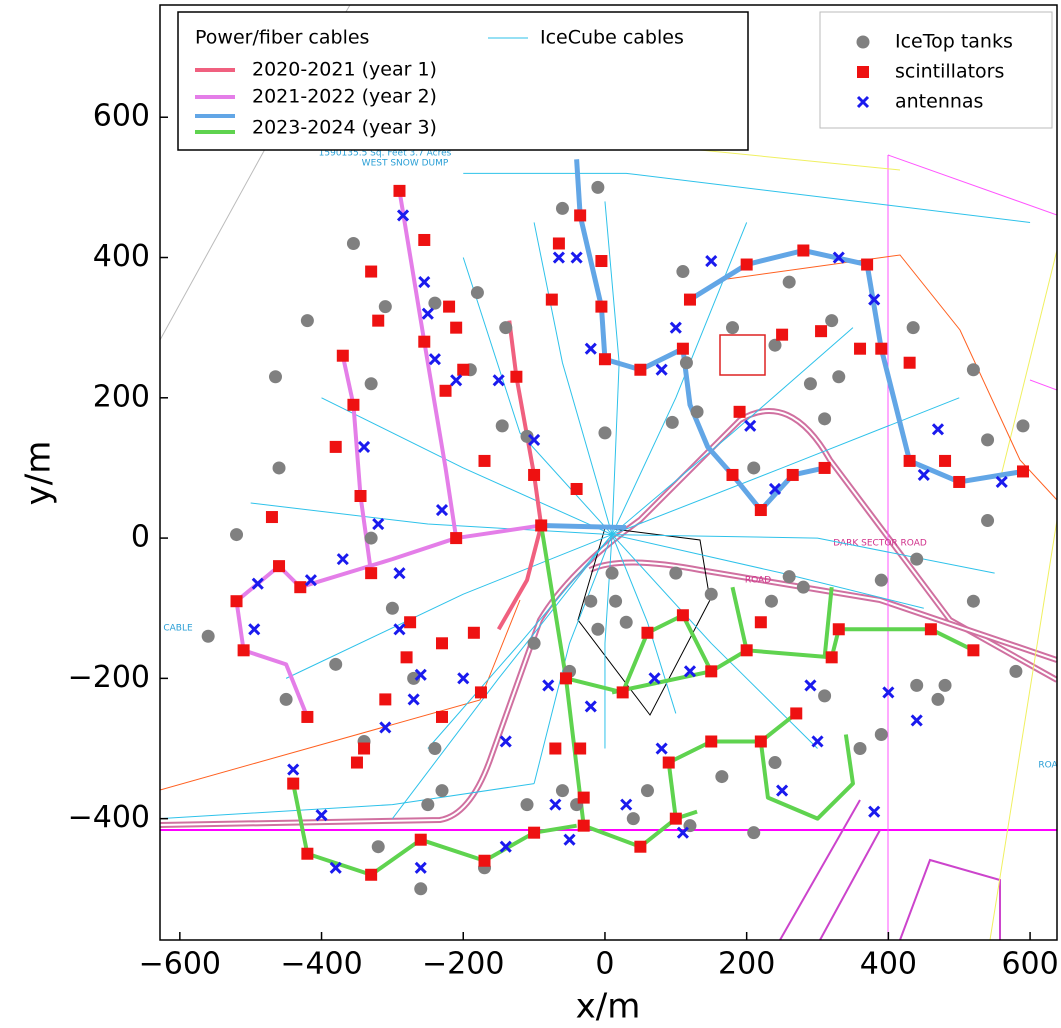  What do you see at coordinates (939, 102) in the screenshot?
I see `legend-label: antennas` at bounding box center [939, 102].